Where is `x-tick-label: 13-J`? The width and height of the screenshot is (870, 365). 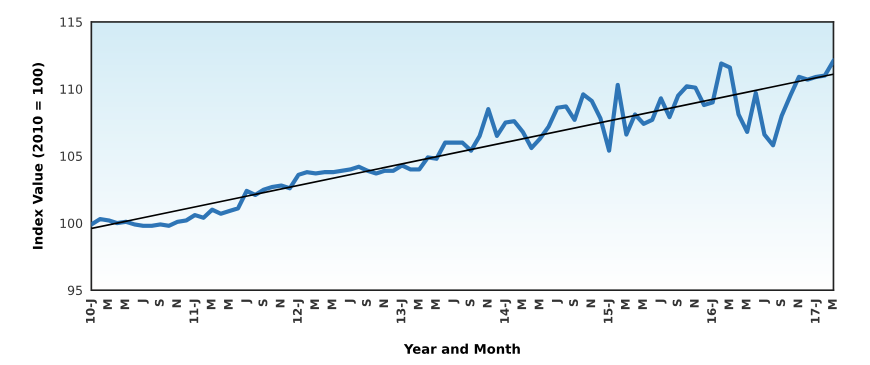 x-tick-label: 13-J is located at coordinates (402, 311).